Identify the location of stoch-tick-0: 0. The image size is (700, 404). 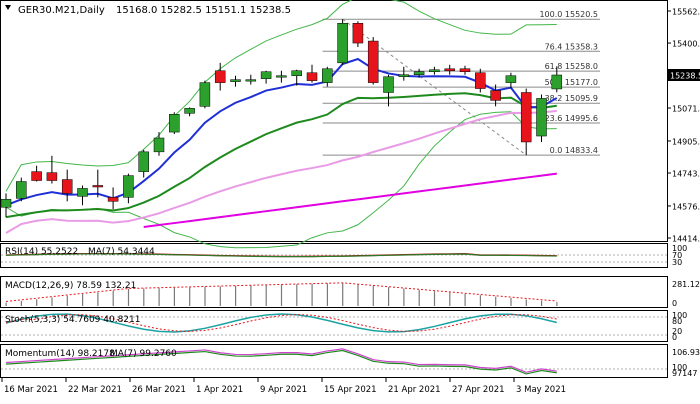
(674, 337).